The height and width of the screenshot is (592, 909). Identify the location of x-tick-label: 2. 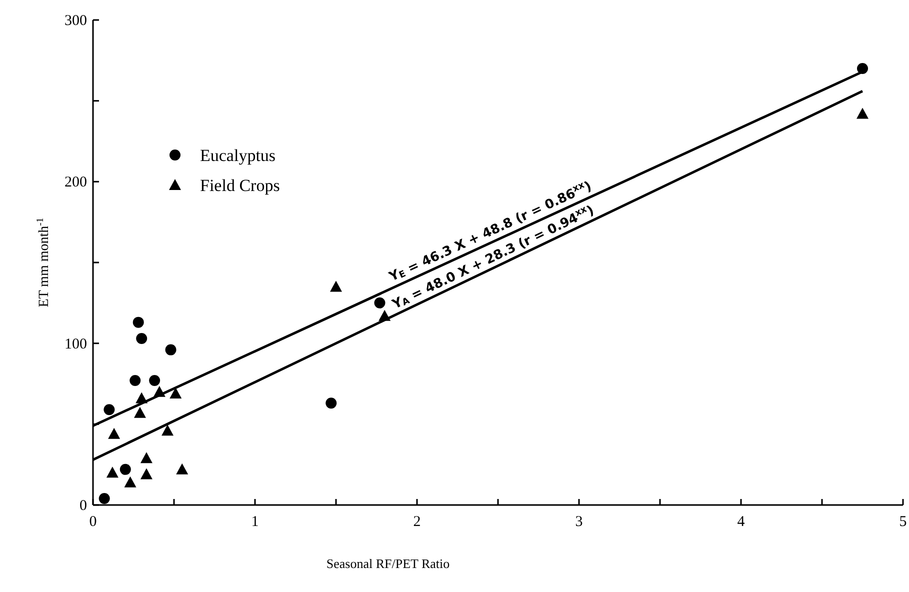
(417, 522).